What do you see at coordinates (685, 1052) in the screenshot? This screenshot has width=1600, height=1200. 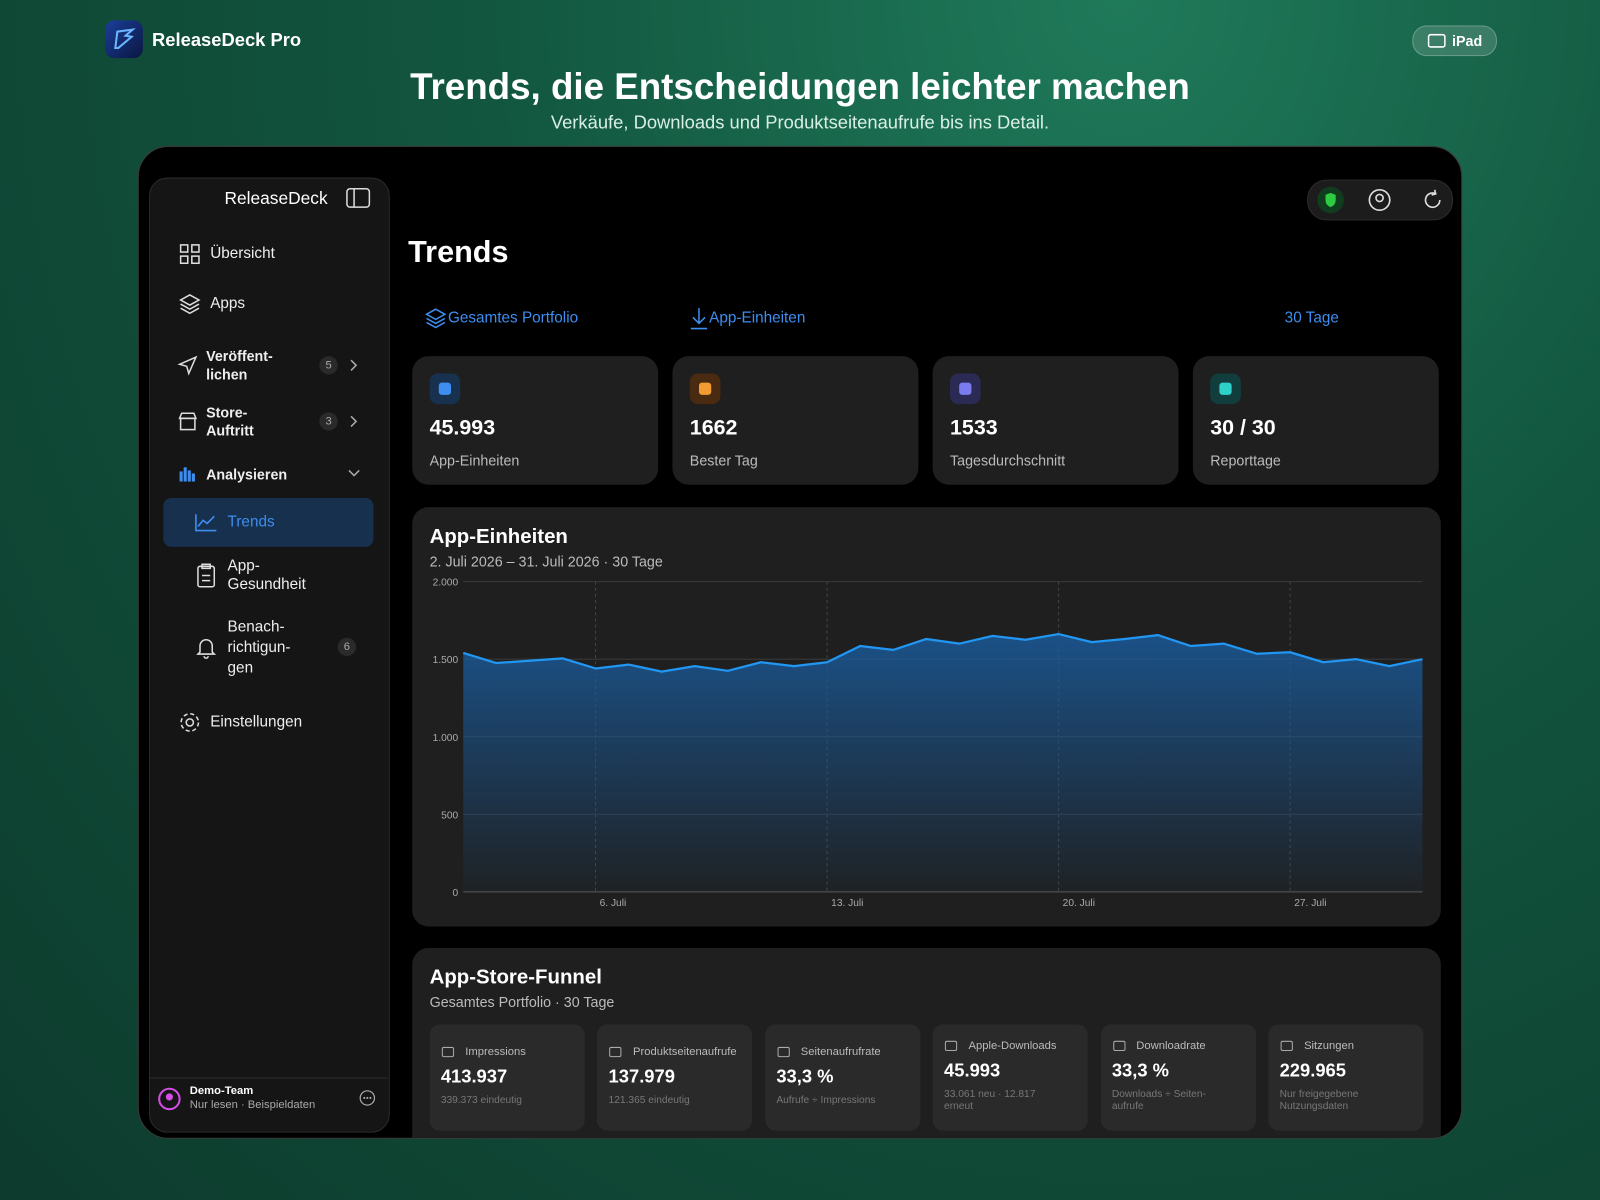 I see `funnel-label: Produktseitenaufrufe` at bounding box center [685, 1052].